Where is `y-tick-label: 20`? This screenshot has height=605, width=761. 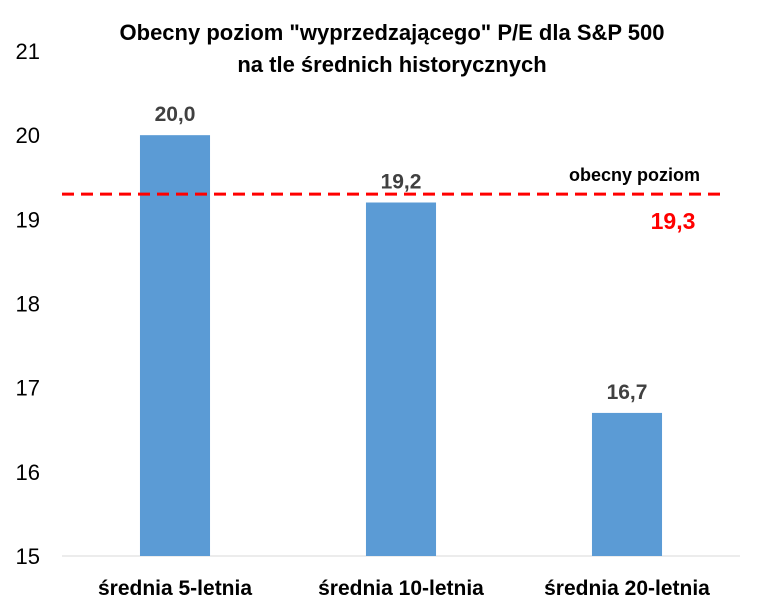 y-tick-label: 20 is located at coordinates (28, 135).